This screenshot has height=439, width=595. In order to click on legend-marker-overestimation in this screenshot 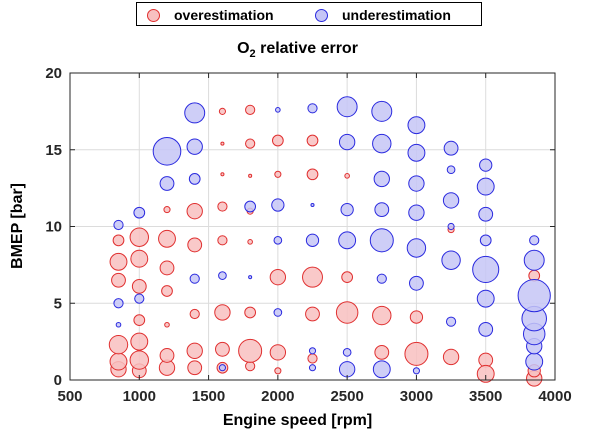, I will do `click(153, 15)`.